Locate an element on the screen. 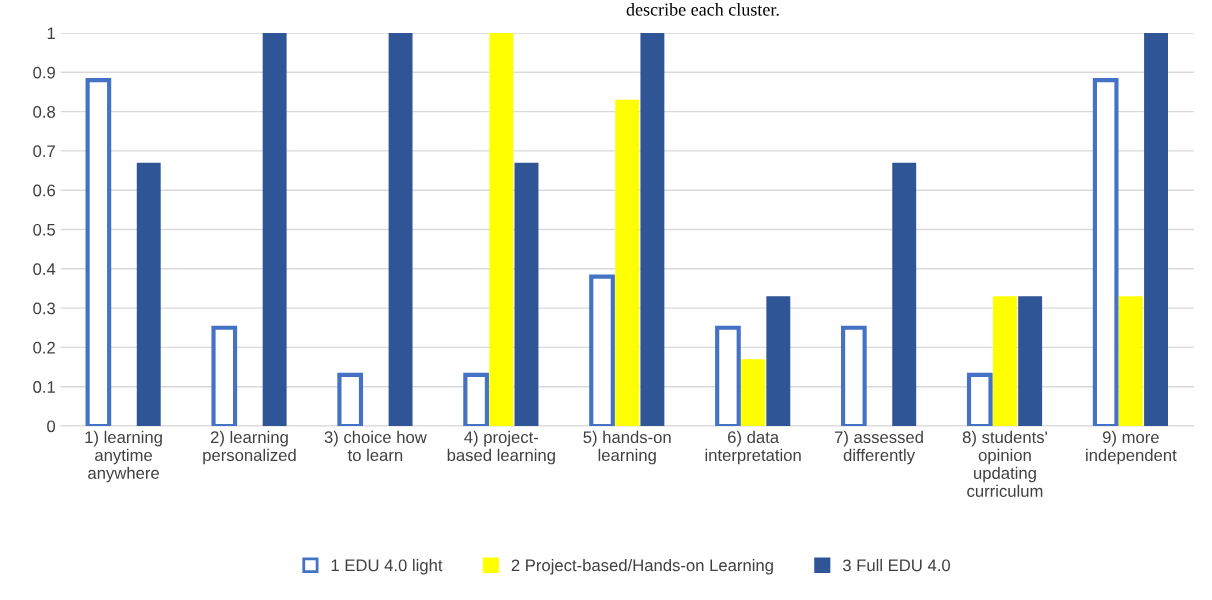 The height and width of the screenshot is (600, 1212). x-tick-label: 5) hands-on learning is located at coordinates (627, 447).